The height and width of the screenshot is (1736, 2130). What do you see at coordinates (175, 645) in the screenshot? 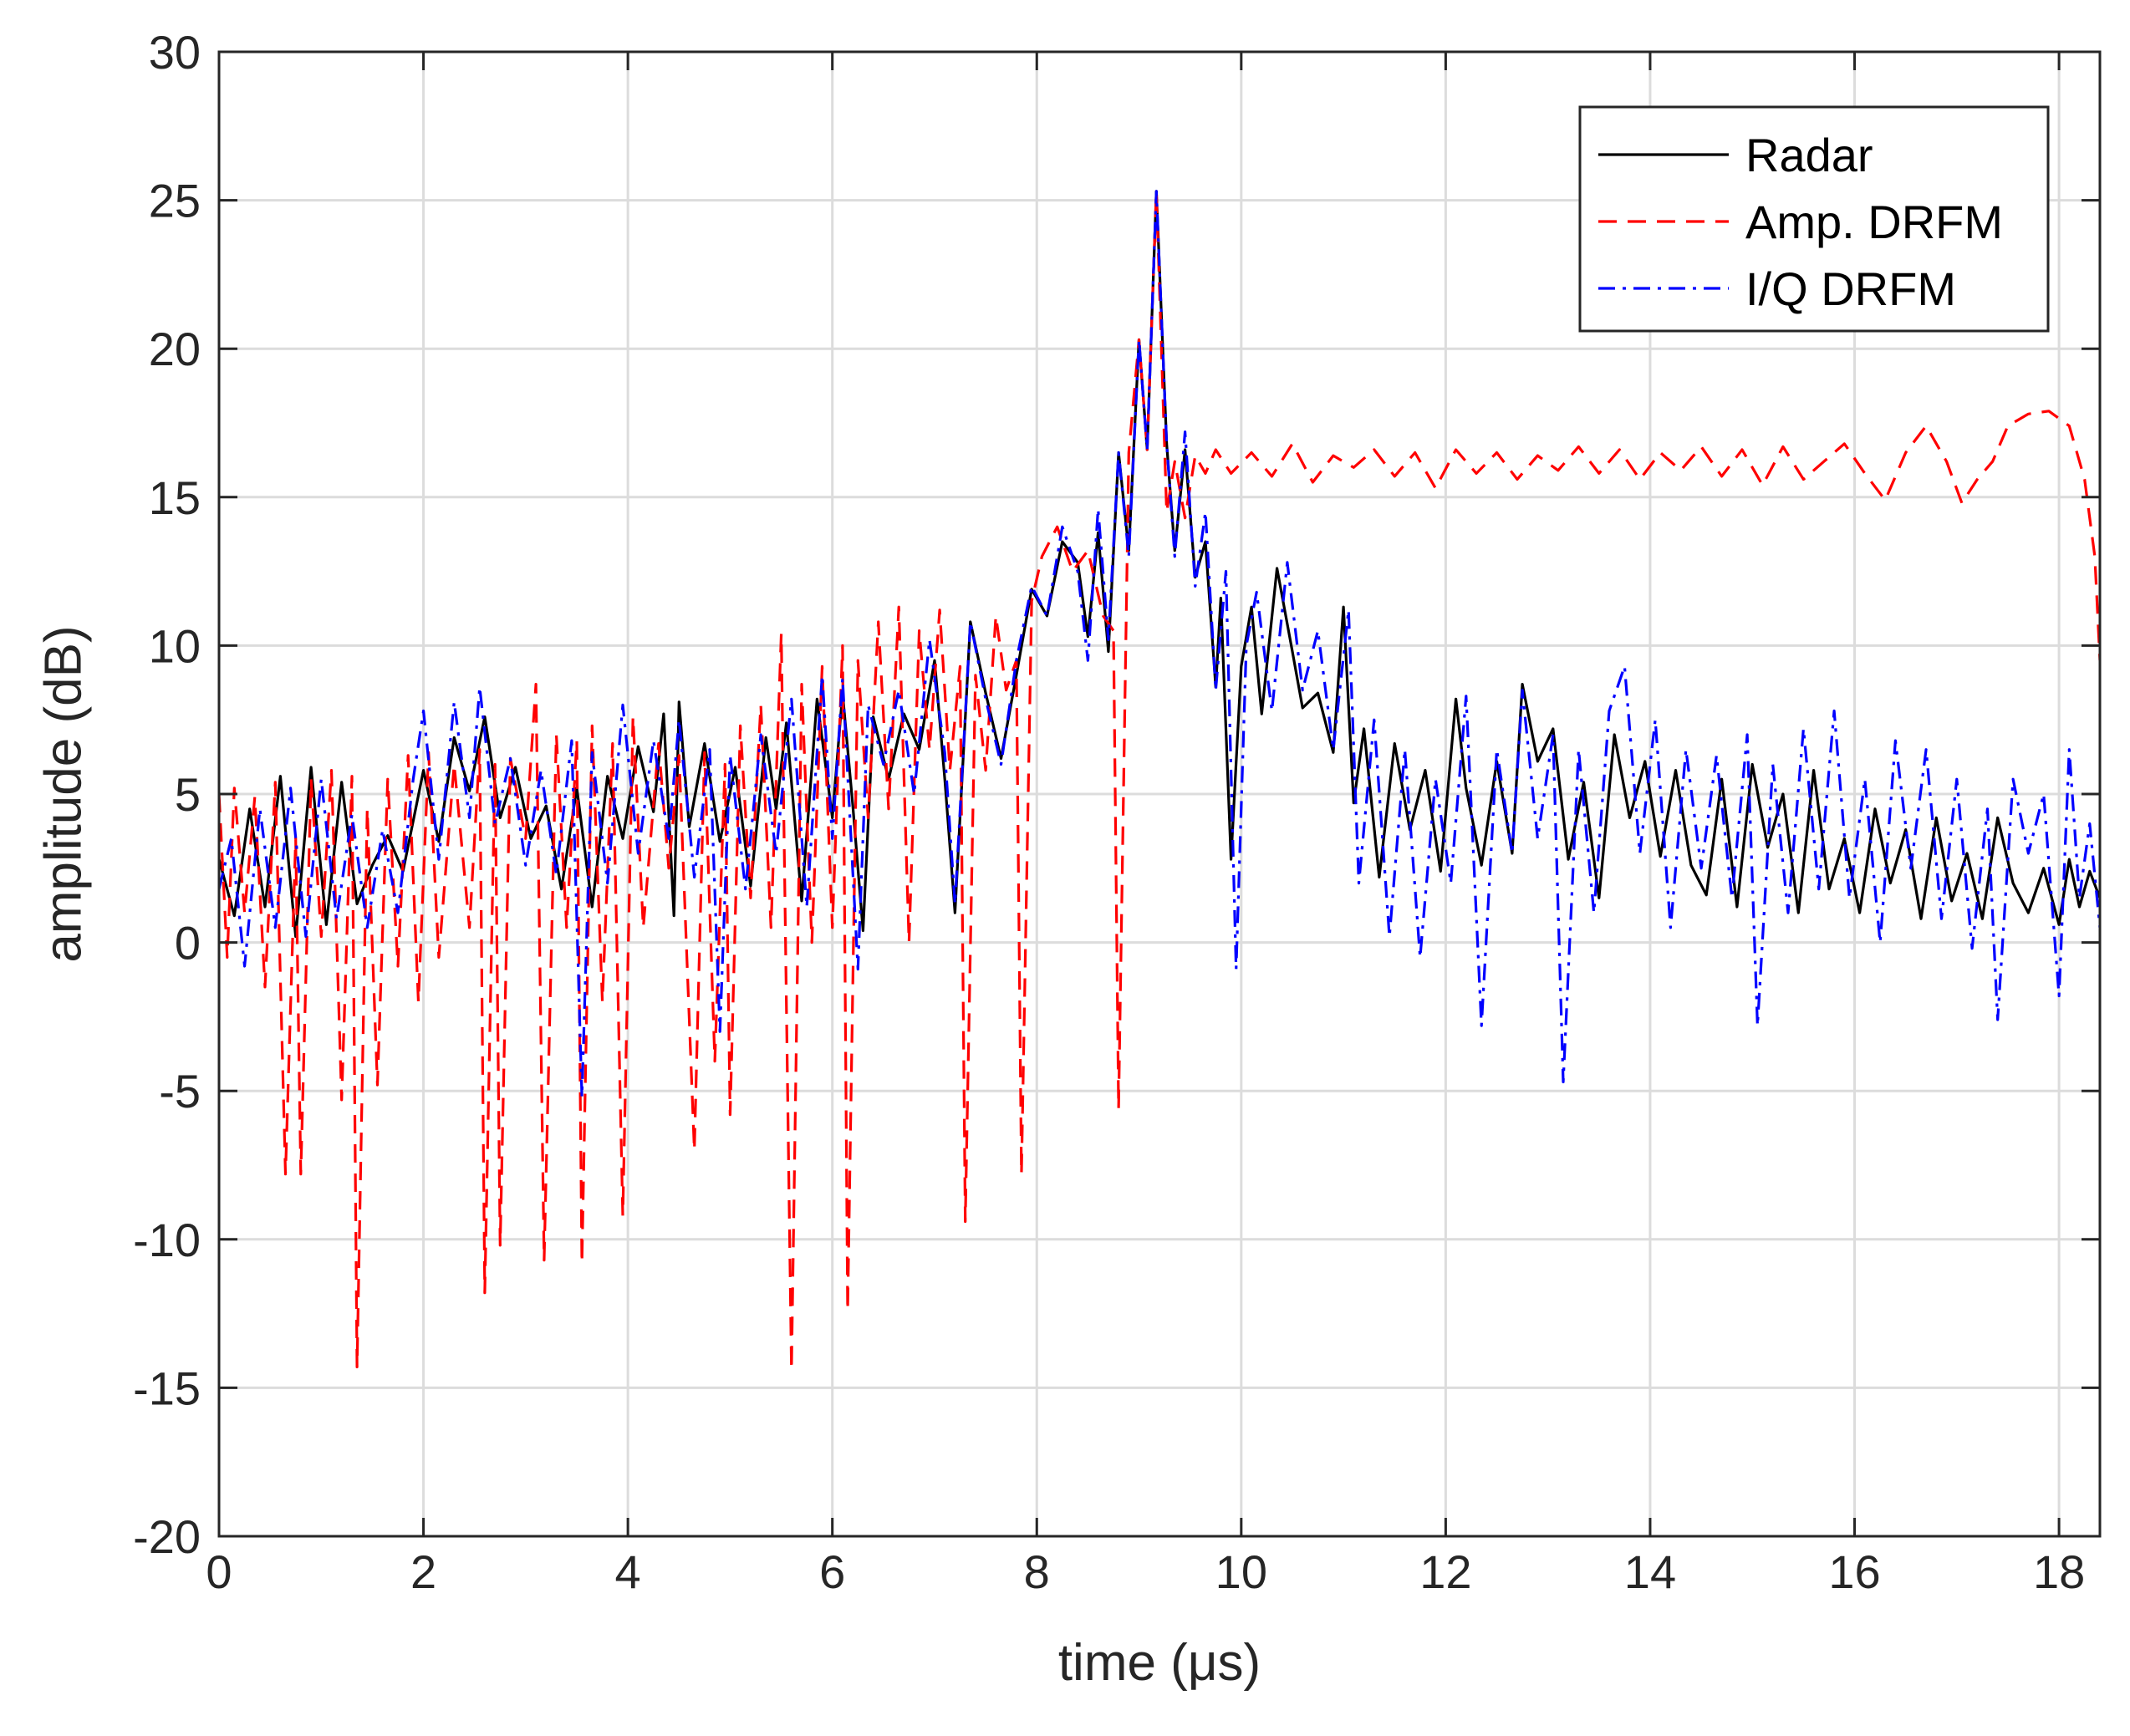
I see `y-tick-label: 10` at bounding box center [175, 645].